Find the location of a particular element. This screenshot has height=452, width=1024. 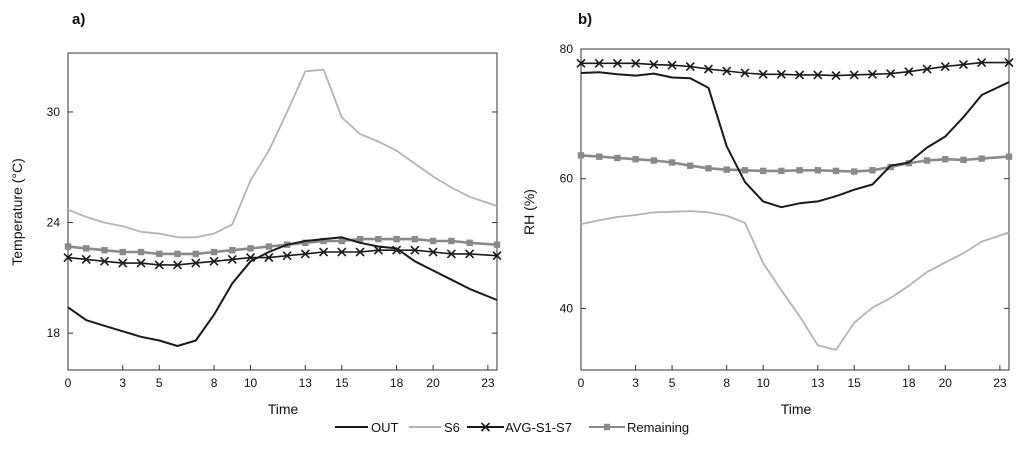

x-tick-label-a-5: 13 is located at coordinates (306, 383).